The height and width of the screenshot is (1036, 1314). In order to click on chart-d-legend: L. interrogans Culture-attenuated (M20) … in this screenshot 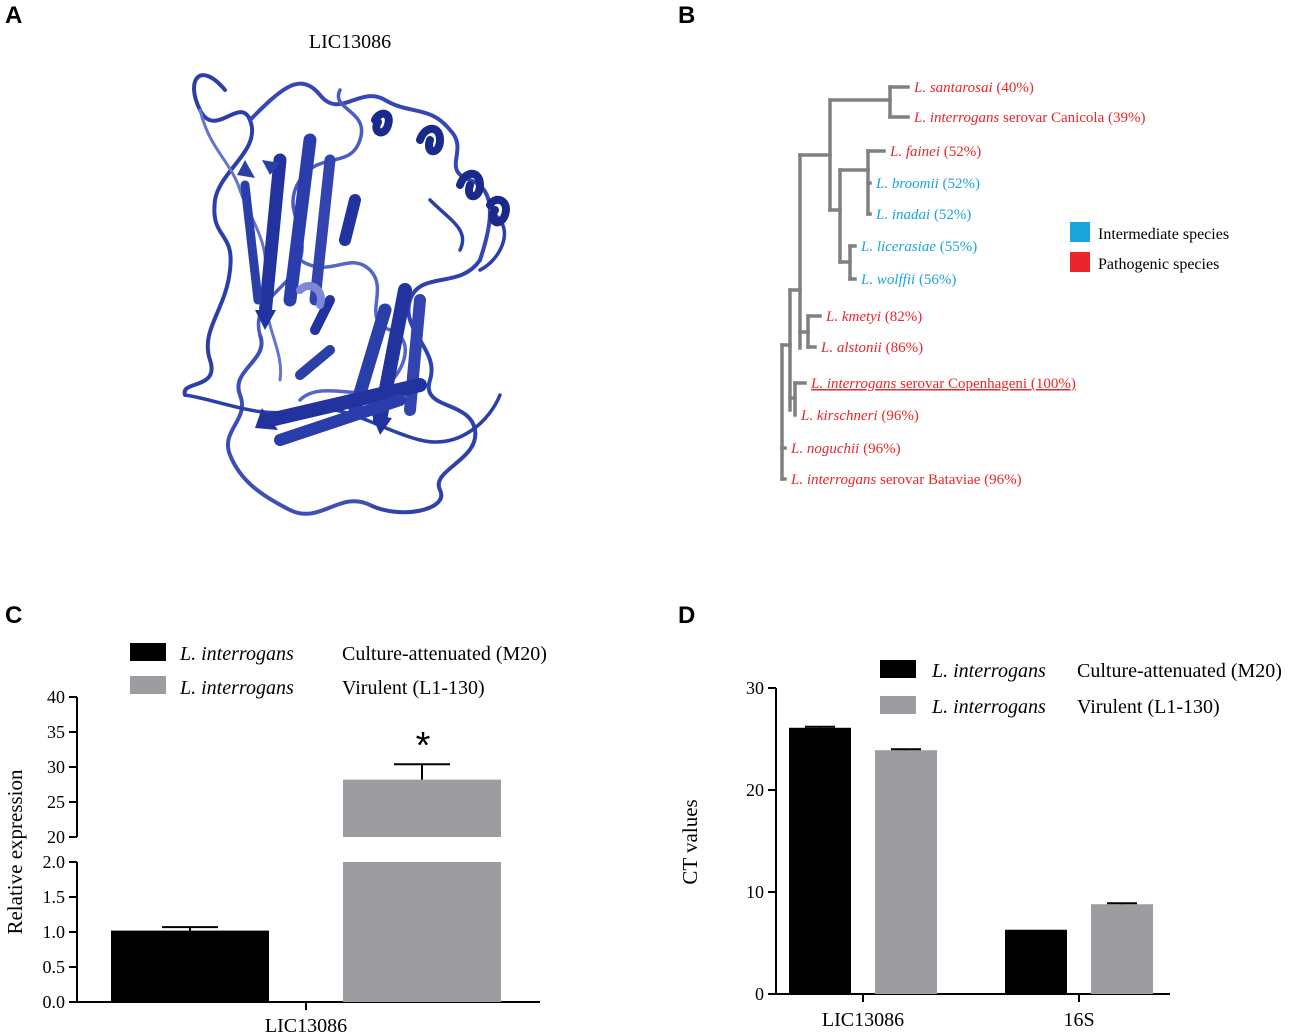, I will do `click(1081, 689)`.